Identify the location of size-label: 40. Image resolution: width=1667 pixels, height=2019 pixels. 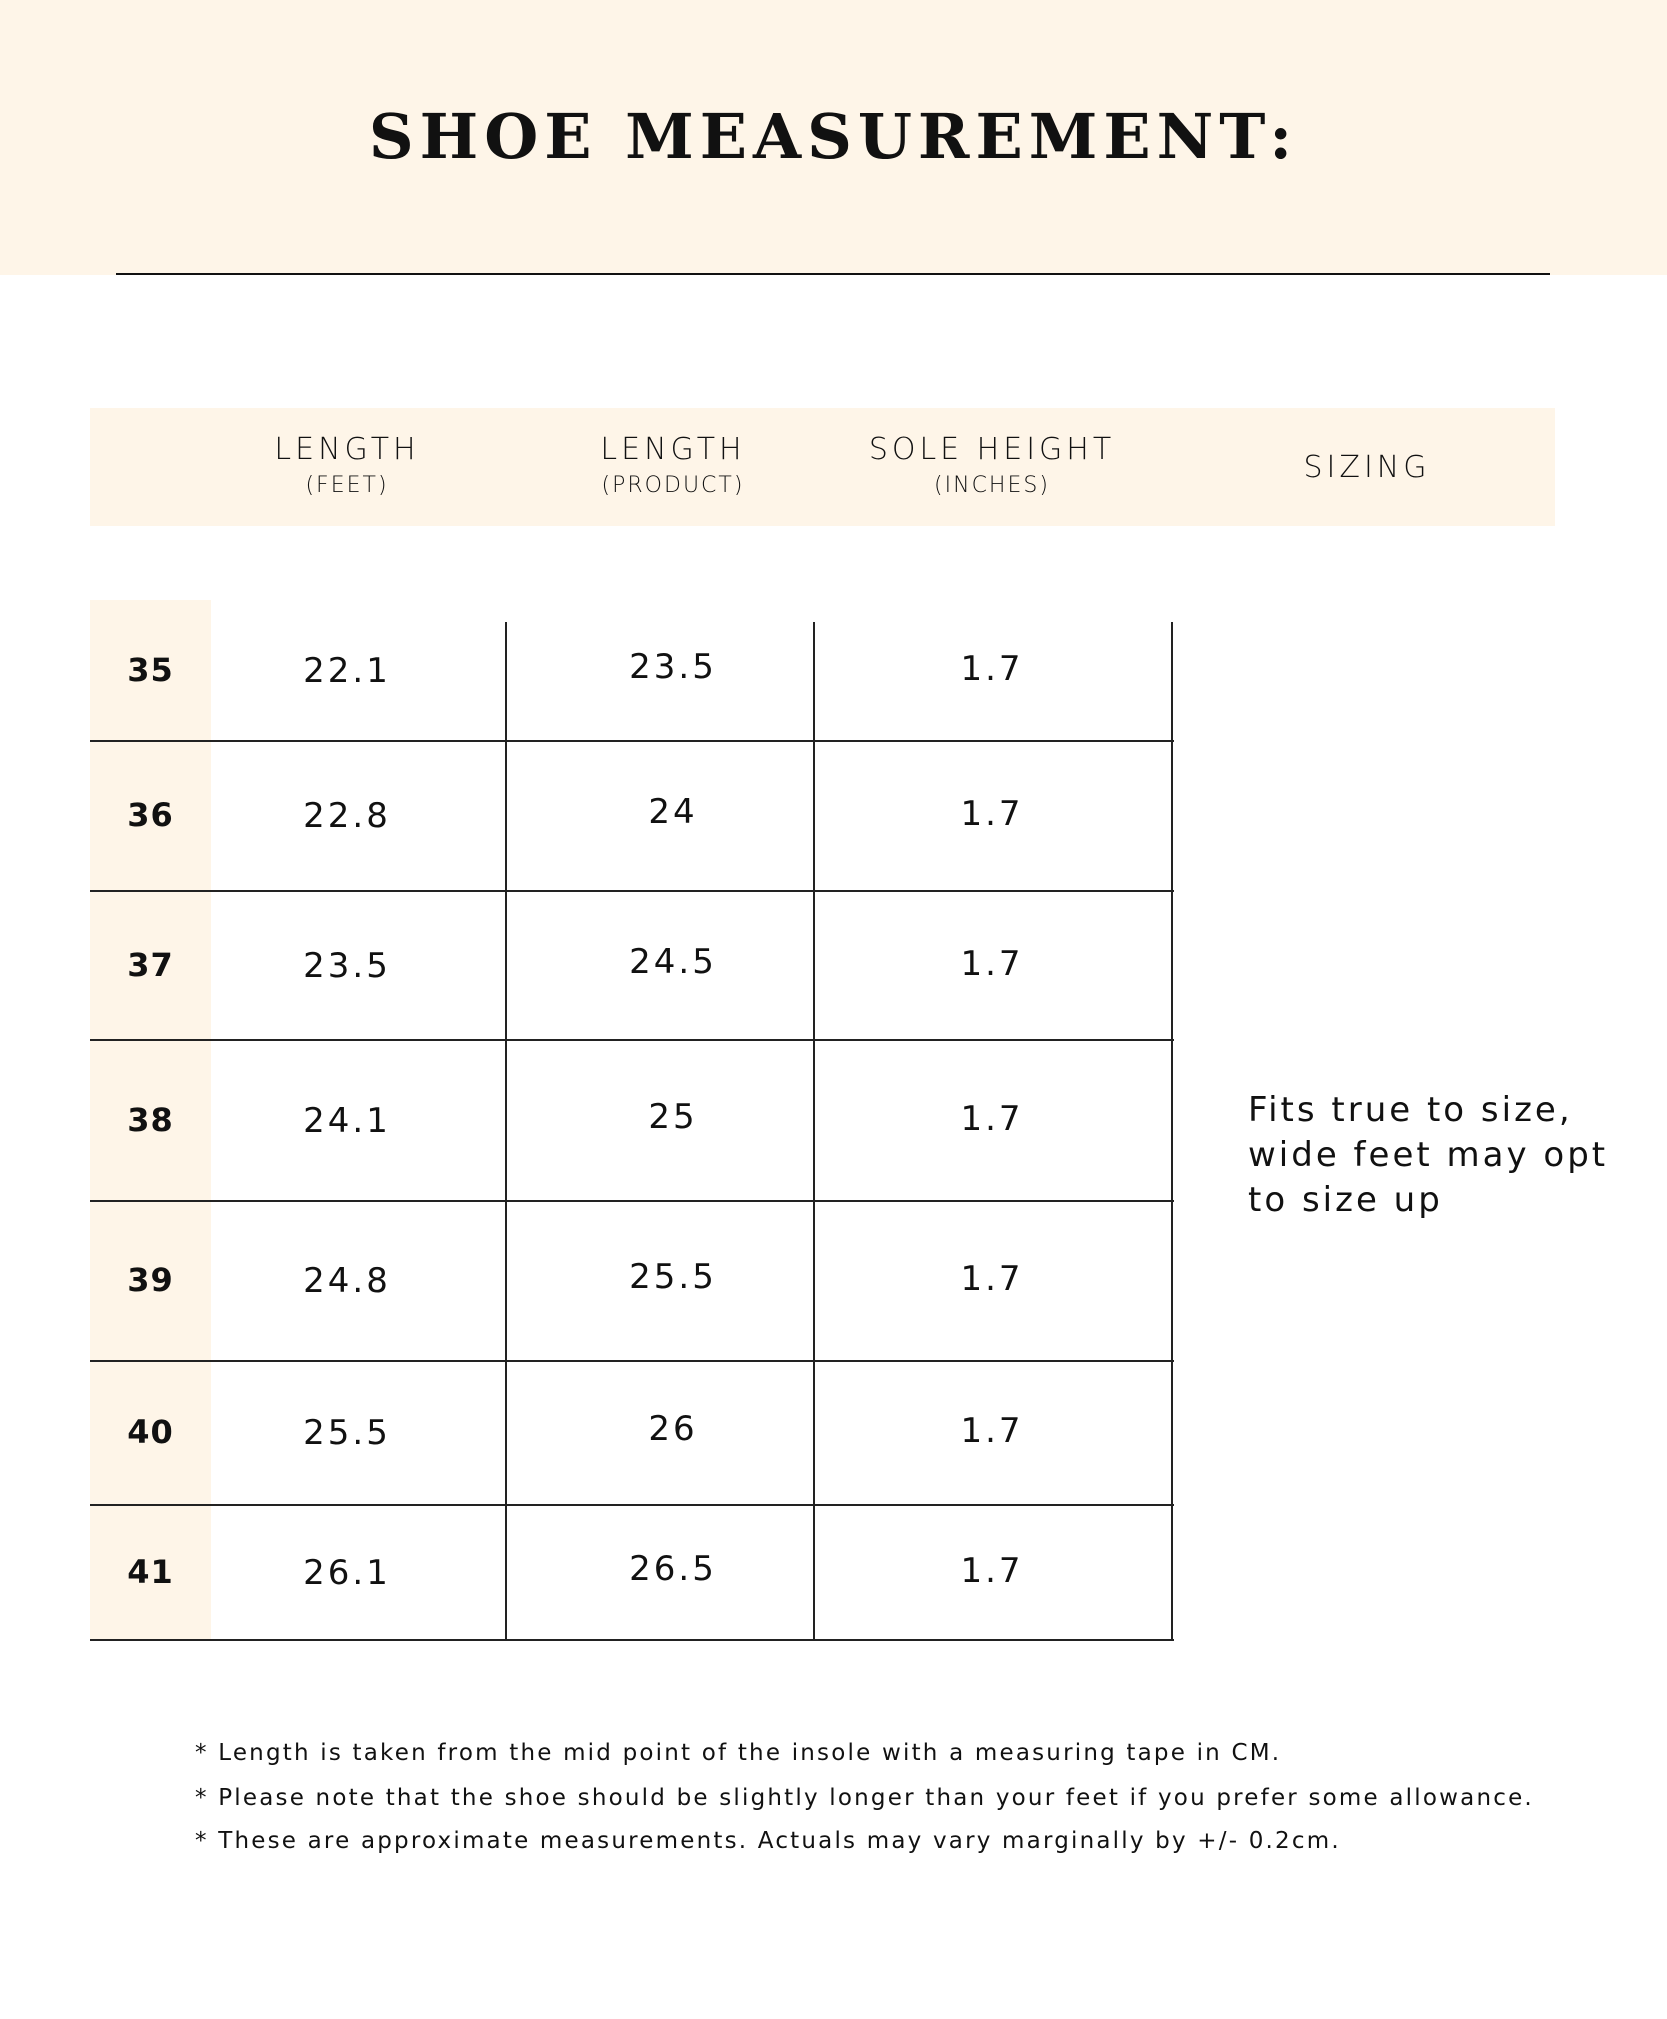
(150, 1432).